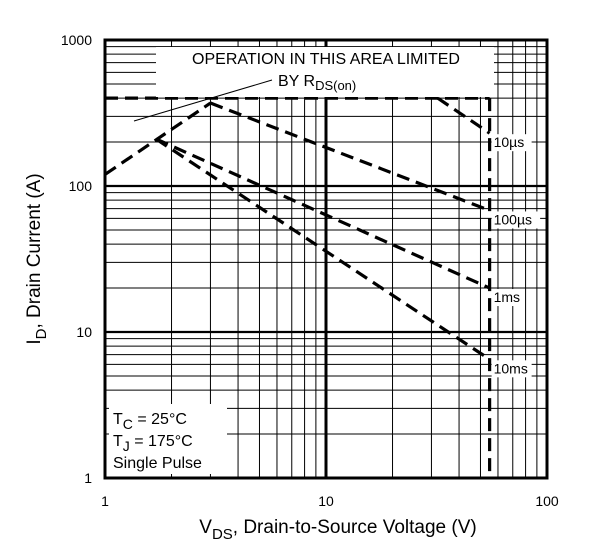 Image resolution: width=605 pixels, height=560 pixels. What do you see at coordinates (222, 534) in the screenshot?
I see `x-axis-title-sub: DS` at bounding box center [222, 534].